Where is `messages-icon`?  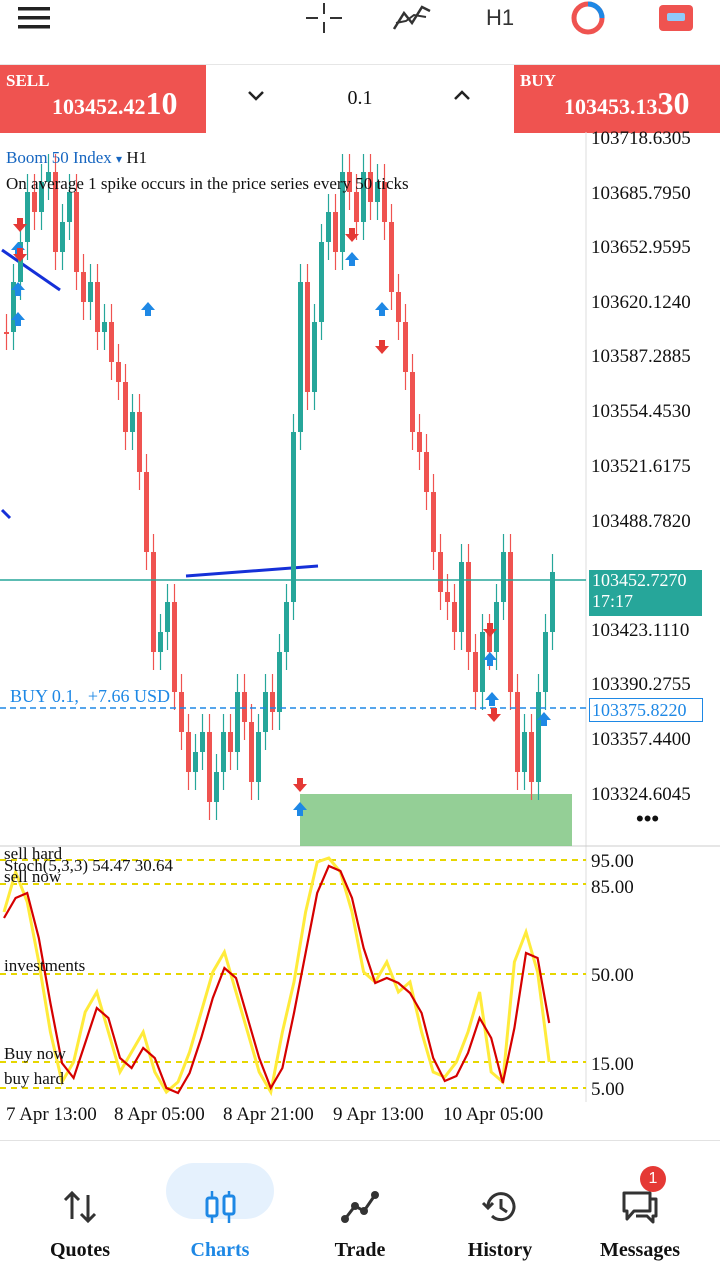
messages-icon is located at coordinates (640, 1207).